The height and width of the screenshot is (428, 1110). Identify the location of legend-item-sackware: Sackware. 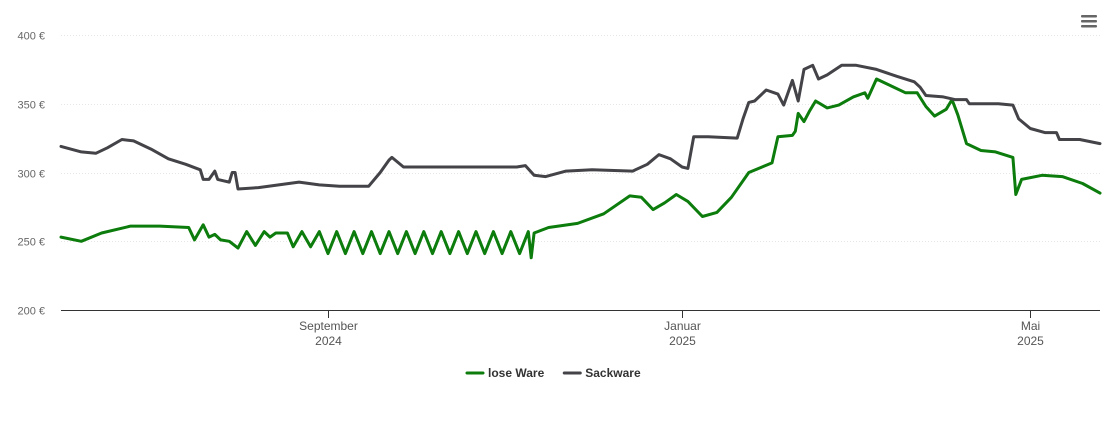
(601, 373).